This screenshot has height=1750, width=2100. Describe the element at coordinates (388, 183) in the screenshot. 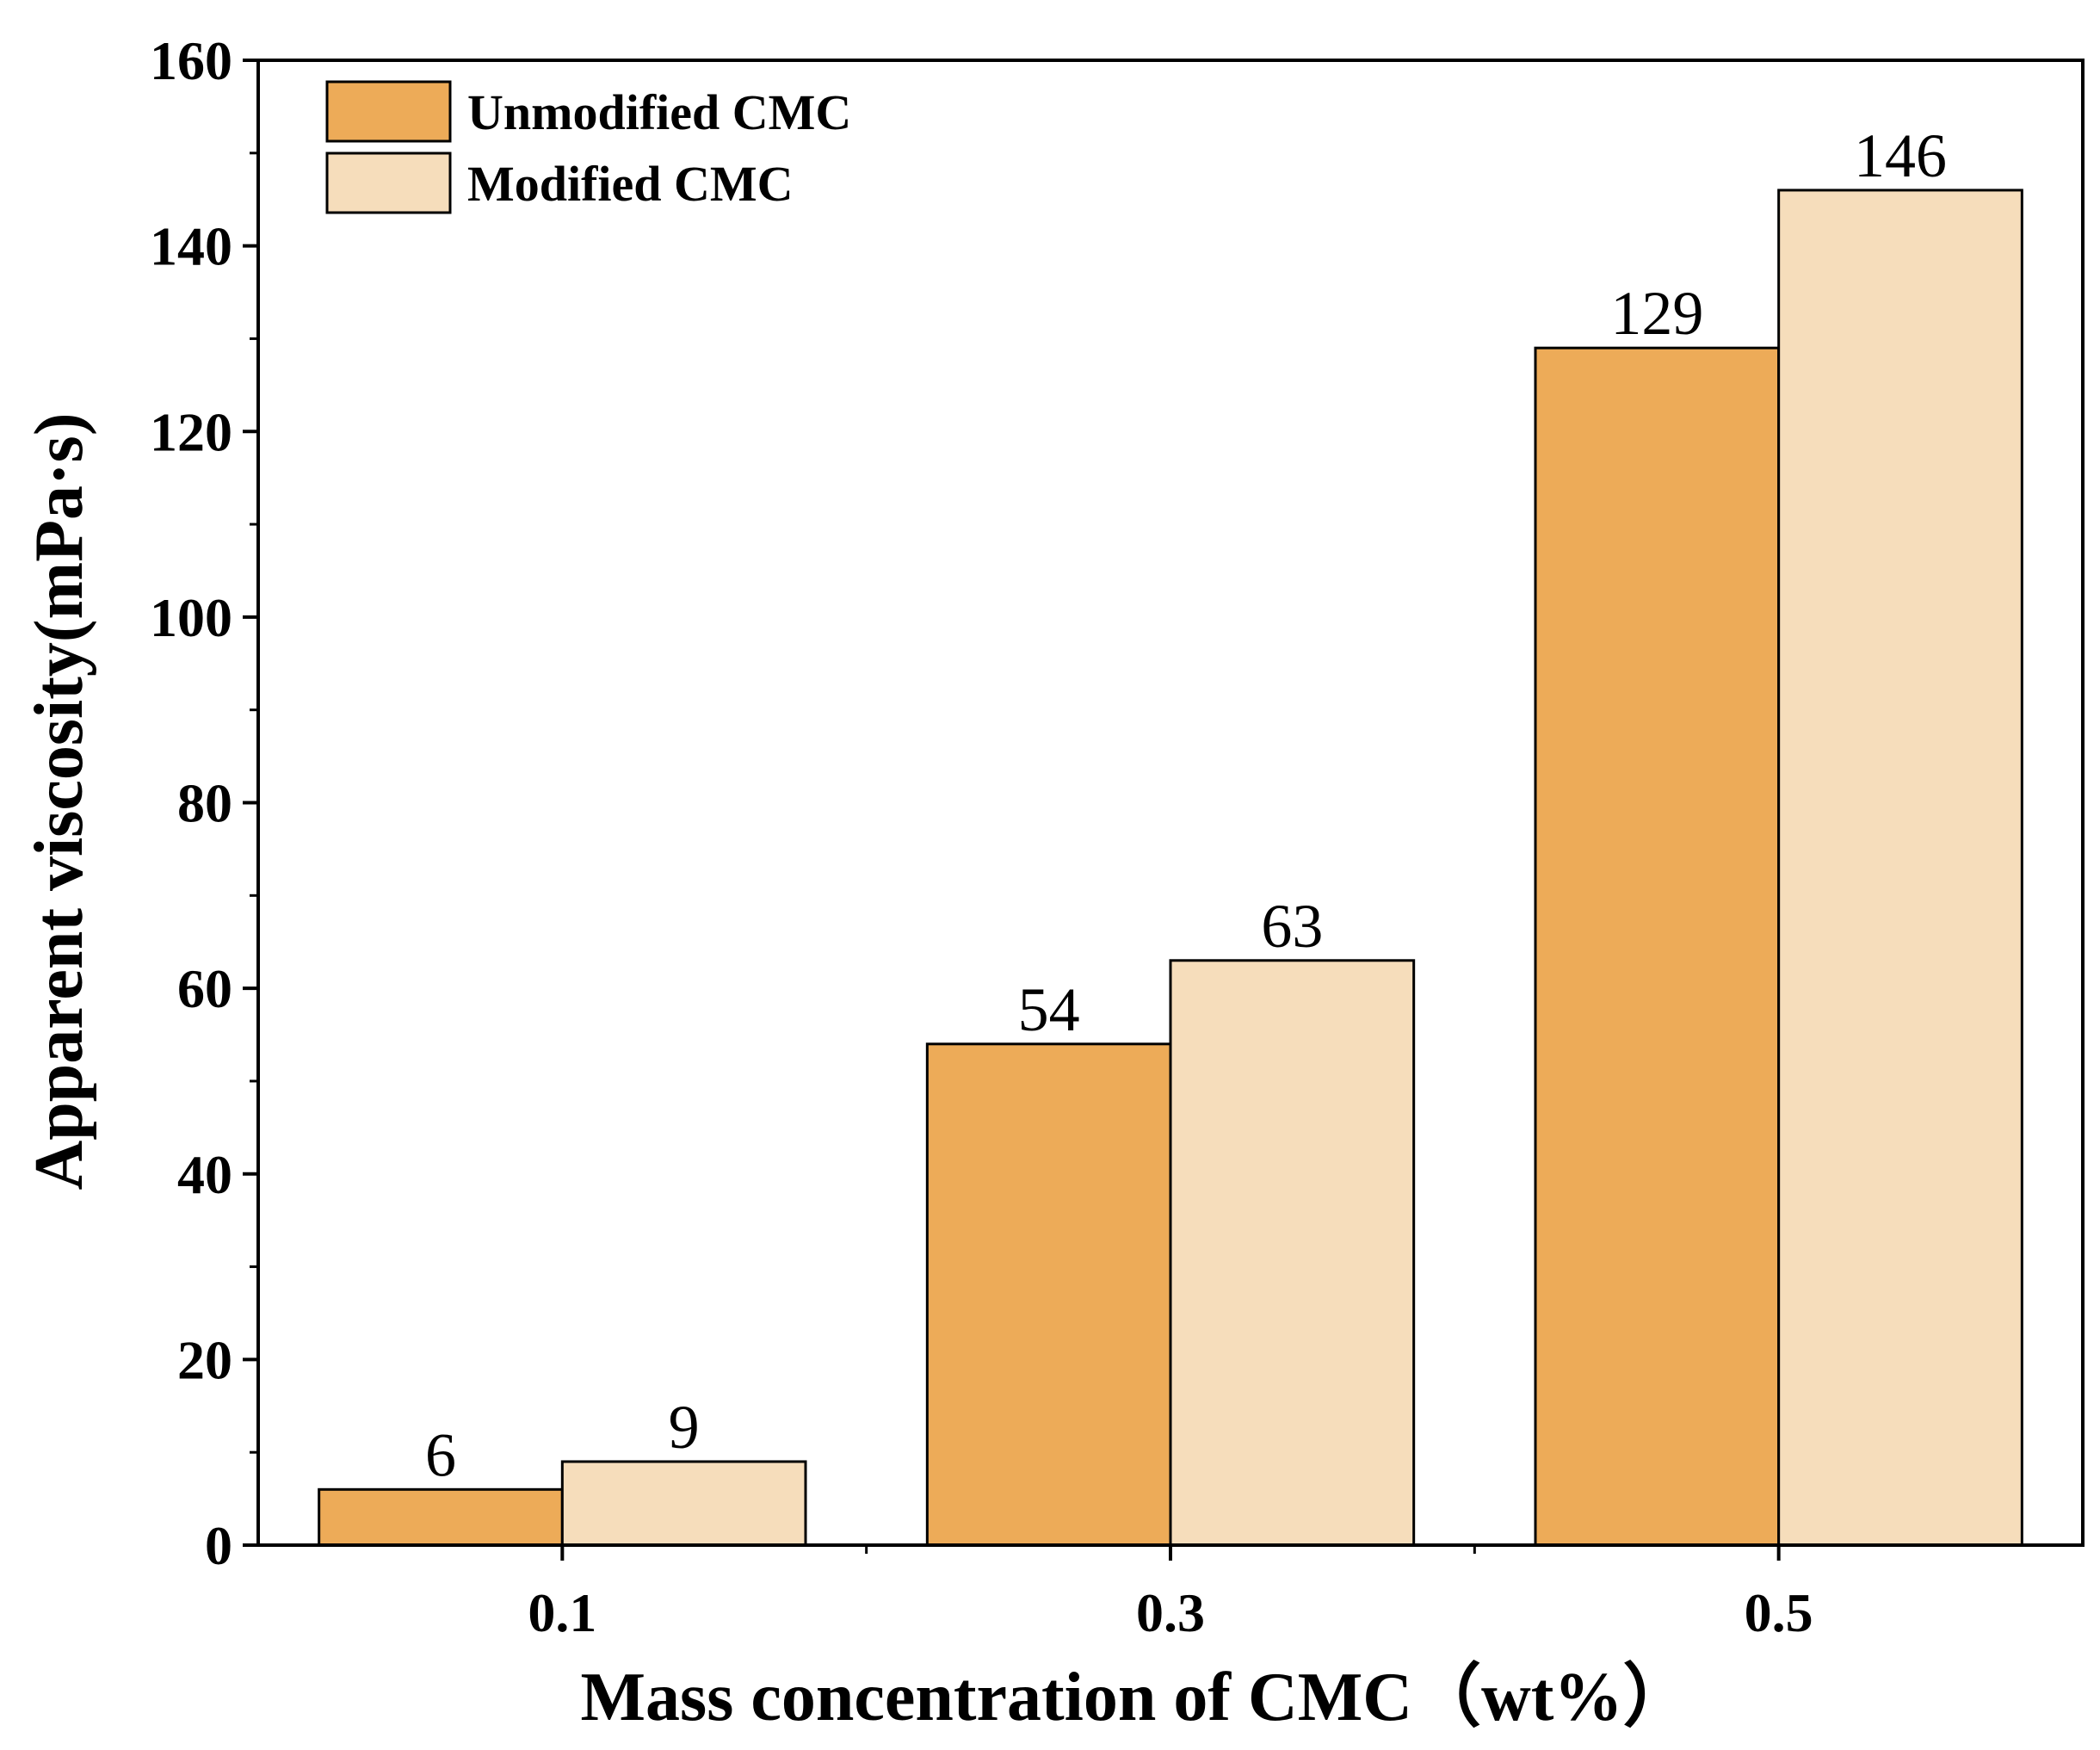

I see `legend-swatch-modified` at that location.